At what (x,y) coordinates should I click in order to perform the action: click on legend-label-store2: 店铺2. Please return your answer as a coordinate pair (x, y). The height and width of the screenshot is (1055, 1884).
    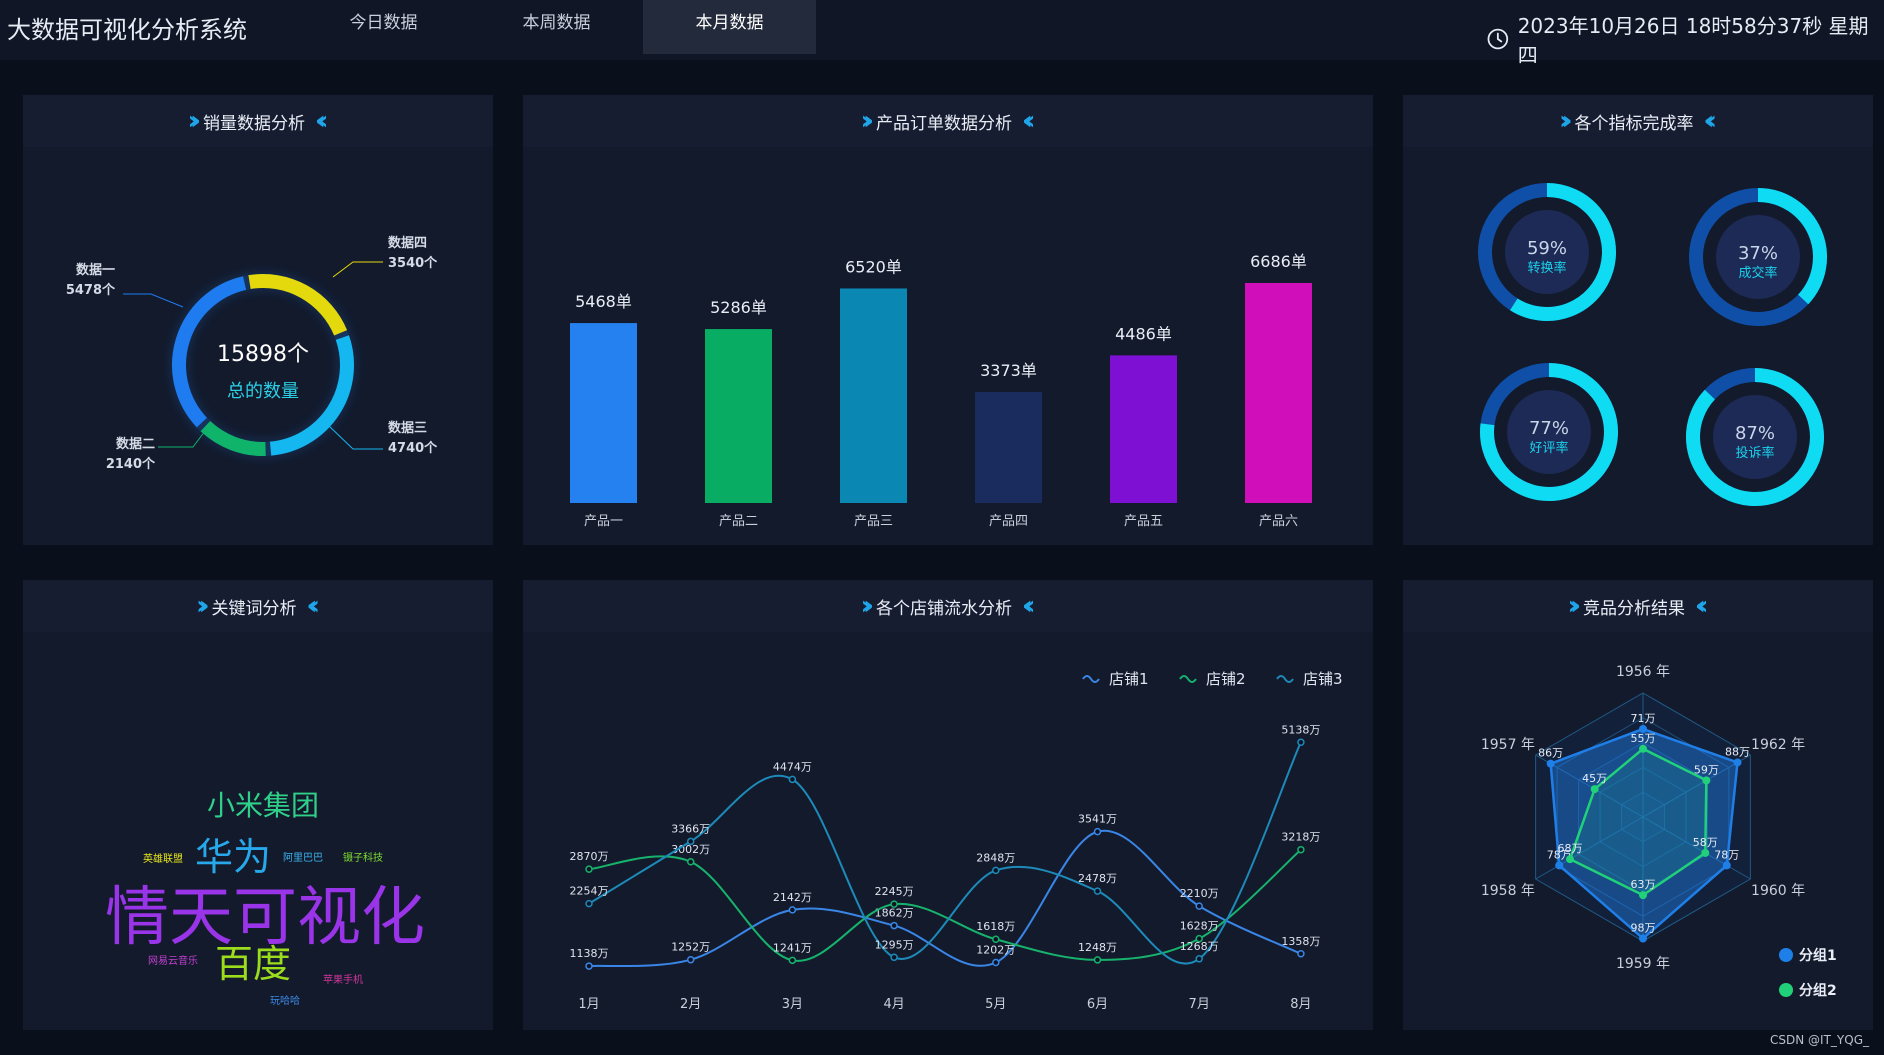
    Looking at the image, I should click on (1226, 679).